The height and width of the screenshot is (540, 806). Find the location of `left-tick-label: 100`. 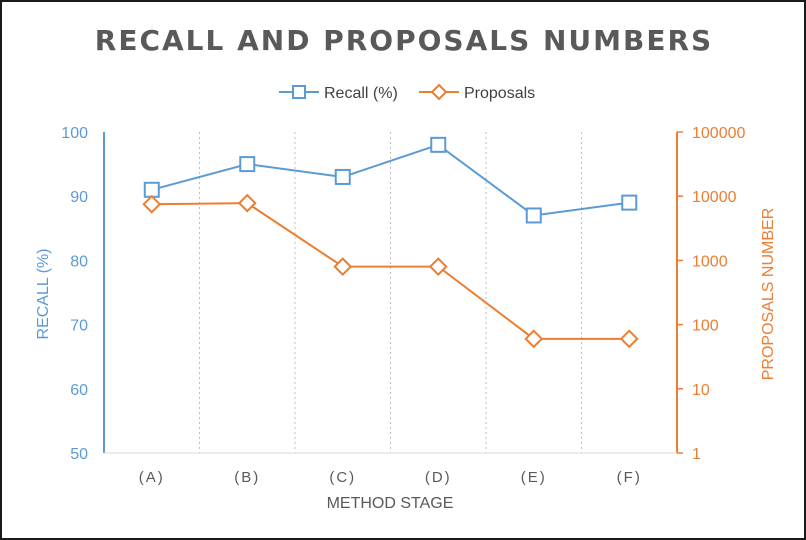

left-tick-label: 100 is located at coordinates (74, 133).